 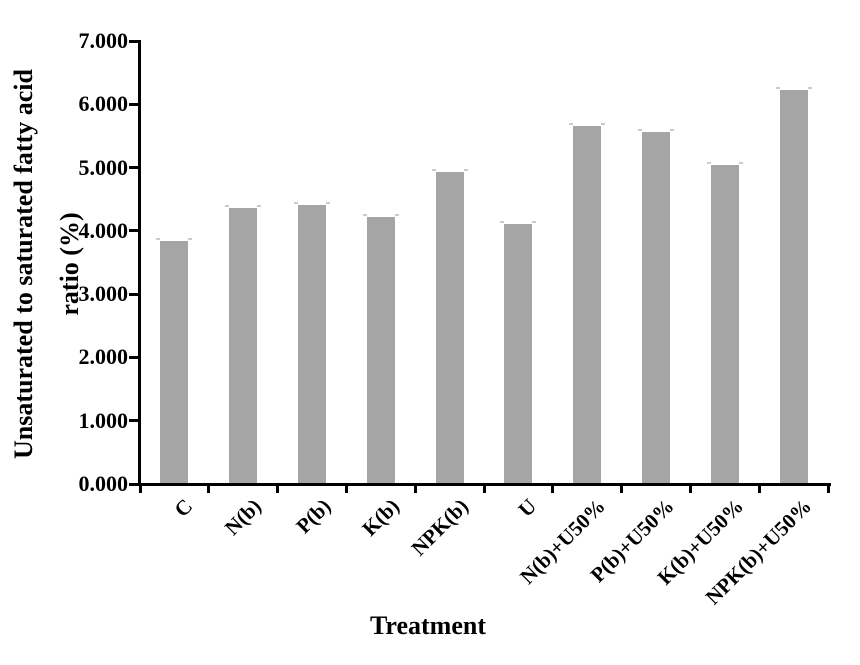 I want to click on x-category-label: N(b), so click(x=243, y=517).